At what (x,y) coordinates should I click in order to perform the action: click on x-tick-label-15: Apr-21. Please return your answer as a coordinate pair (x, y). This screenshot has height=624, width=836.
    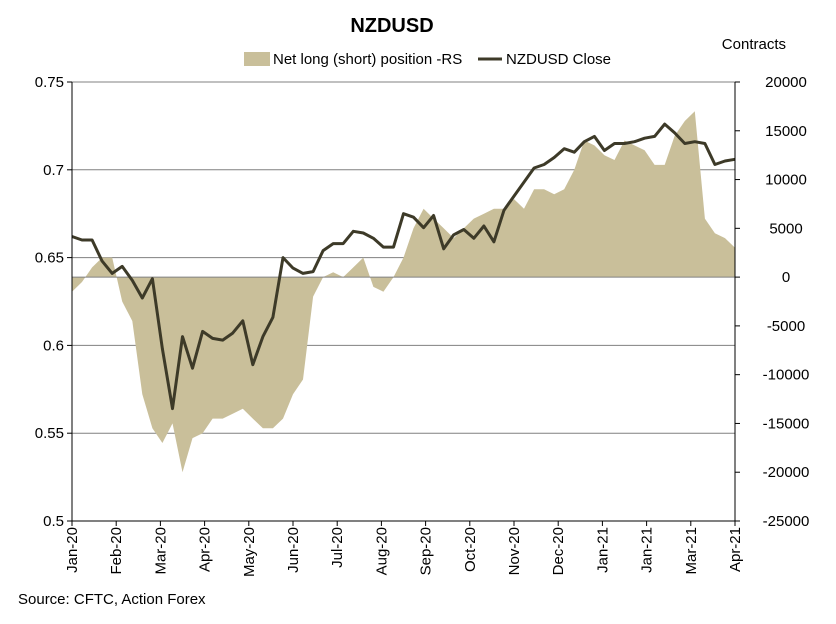
    Looking at the image, I should click on (735, 549).